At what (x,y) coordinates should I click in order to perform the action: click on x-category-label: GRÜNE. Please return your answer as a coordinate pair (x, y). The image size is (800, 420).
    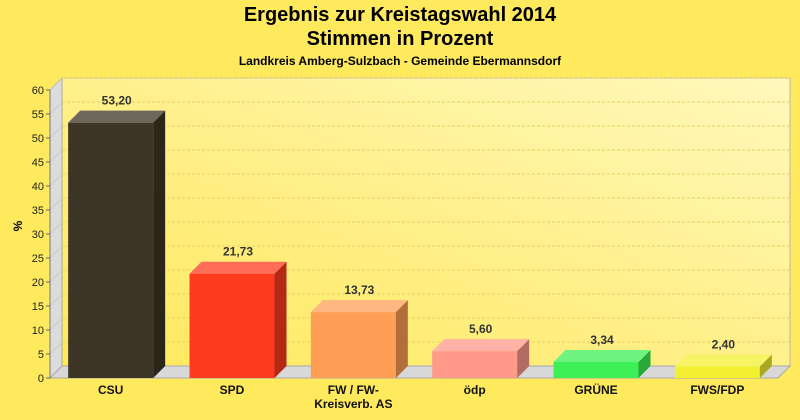
    Looking at the image, I should click on (595, 389).